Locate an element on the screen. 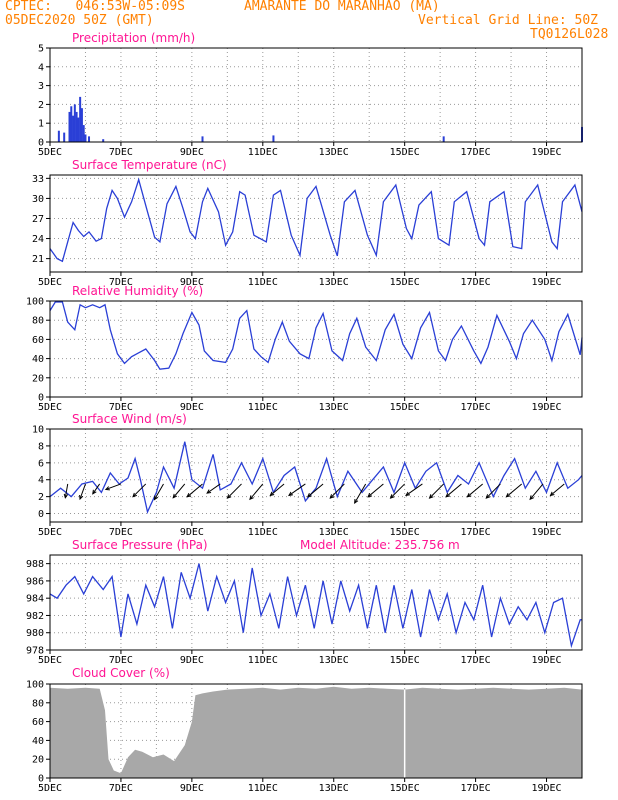 This screenshot has height=800, width=618. y-tick-label: 3 is located at coordinates (41, 86).